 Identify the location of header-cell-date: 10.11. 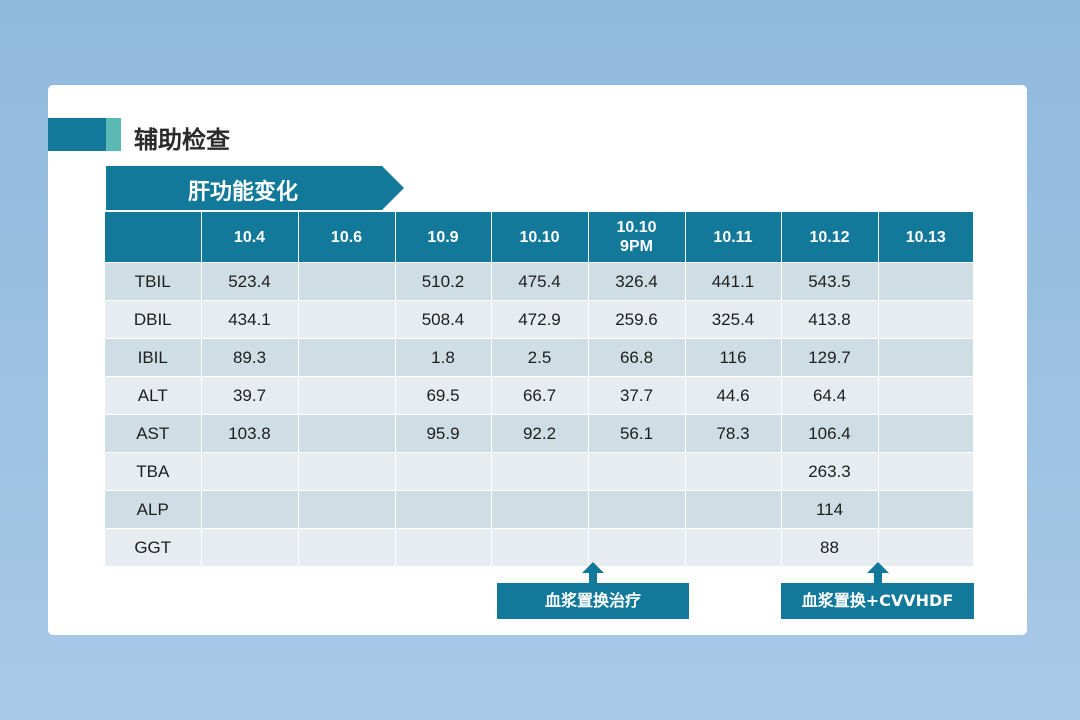
(733, 237).